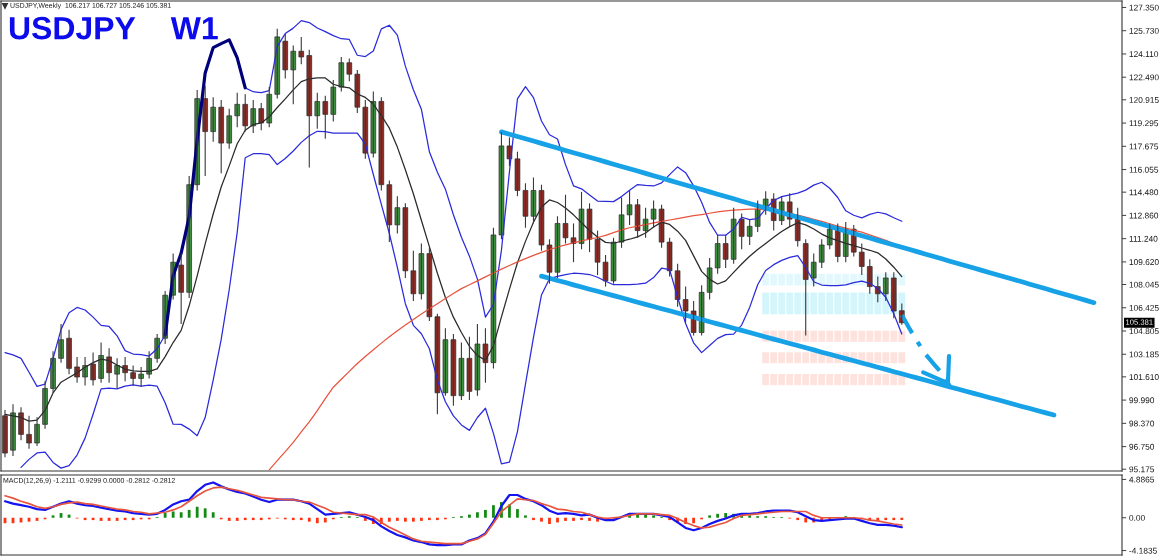 The width and height of the screenshot is (1164, 557). I want to click on y-tick-label: 124.110, so click(1144, 54).